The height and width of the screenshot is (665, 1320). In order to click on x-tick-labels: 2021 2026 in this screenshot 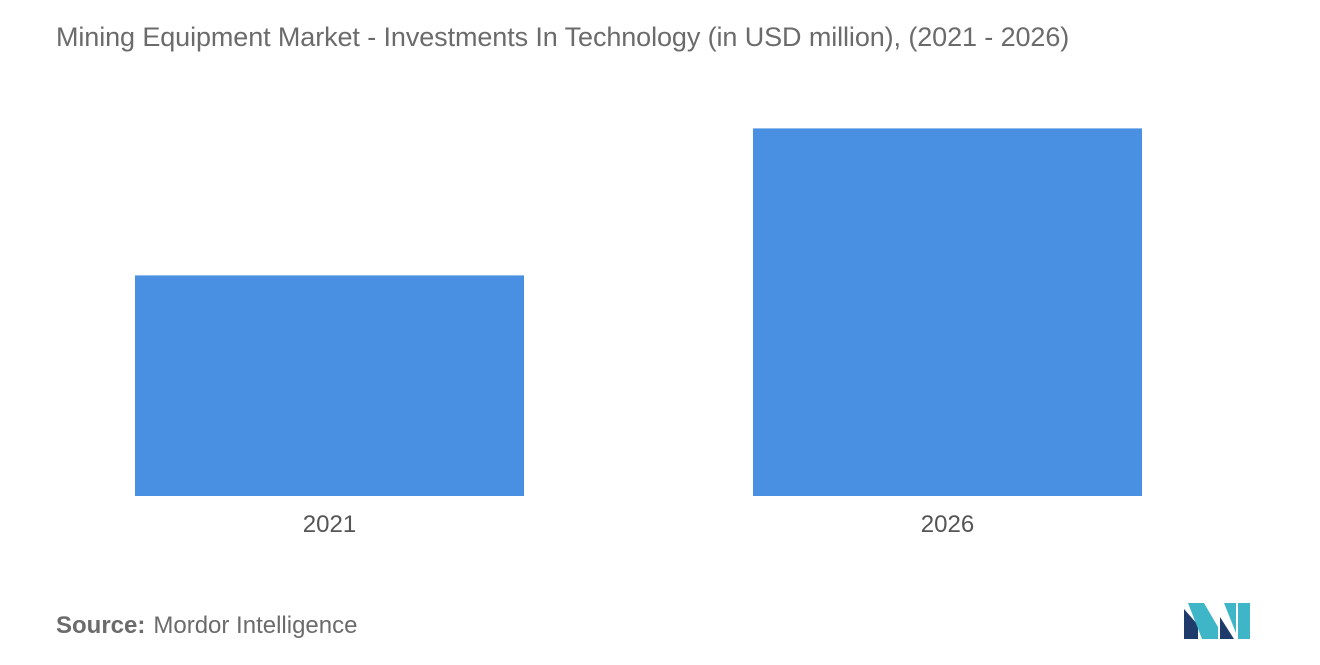, I will do `click(638, 524)`.